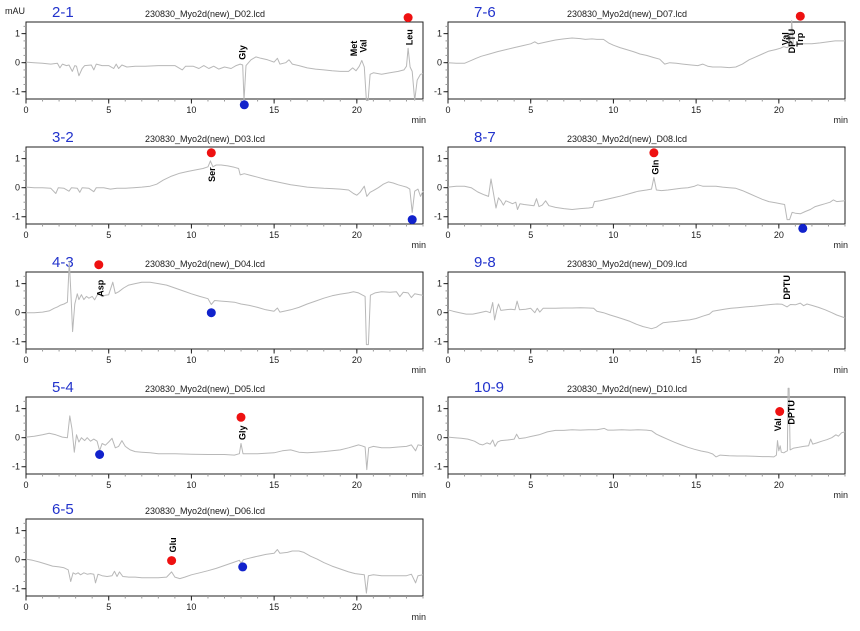 This screenshot has width=860, height=631. I want to click on peak-label-gln: Gln, so click(655, 167).